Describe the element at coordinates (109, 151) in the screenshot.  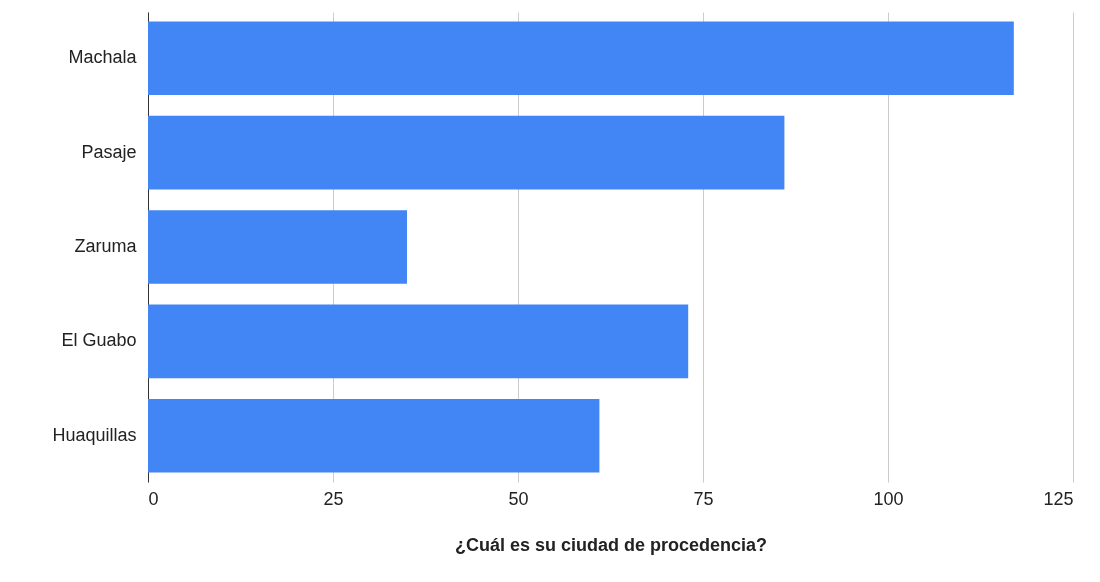
I see `y-tick-label: Pasaje` at that location.